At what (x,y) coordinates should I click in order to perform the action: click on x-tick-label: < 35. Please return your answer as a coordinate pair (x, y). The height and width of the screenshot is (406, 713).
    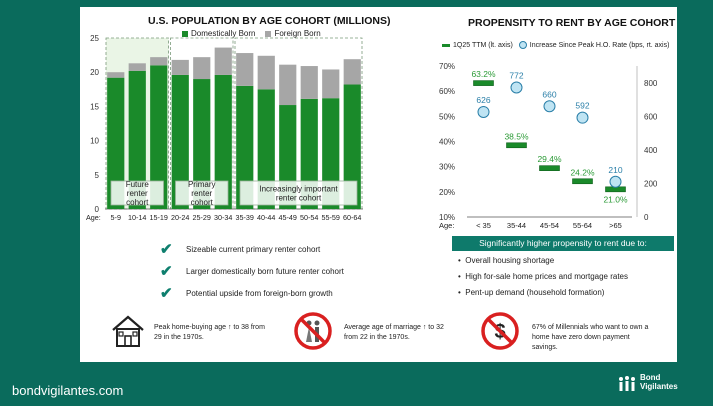
    Looking at the image, I should click on (483, 225).